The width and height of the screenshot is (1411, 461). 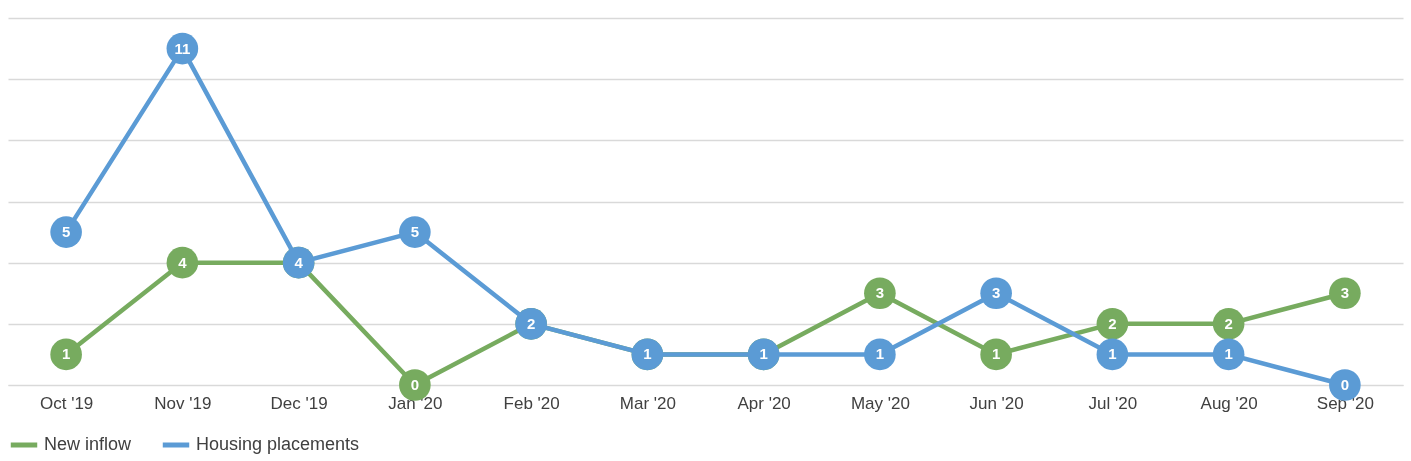 What do you see at coordinates (1113, 403) in the screenshot?
I see `x-tick-label: Jul '20` at bounding box center [1113, 403].